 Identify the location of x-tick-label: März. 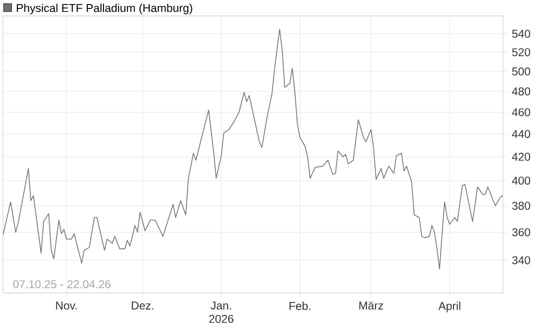
(371, 306).